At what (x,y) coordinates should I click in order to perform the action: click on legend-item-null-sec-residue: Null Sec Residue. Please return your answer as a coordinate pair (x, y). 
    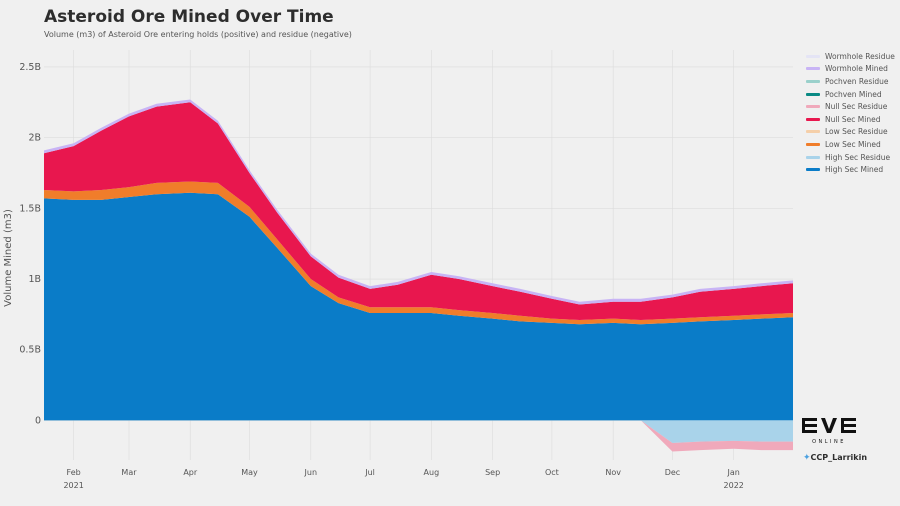
    Looking at the image, I should click on (850, 106).